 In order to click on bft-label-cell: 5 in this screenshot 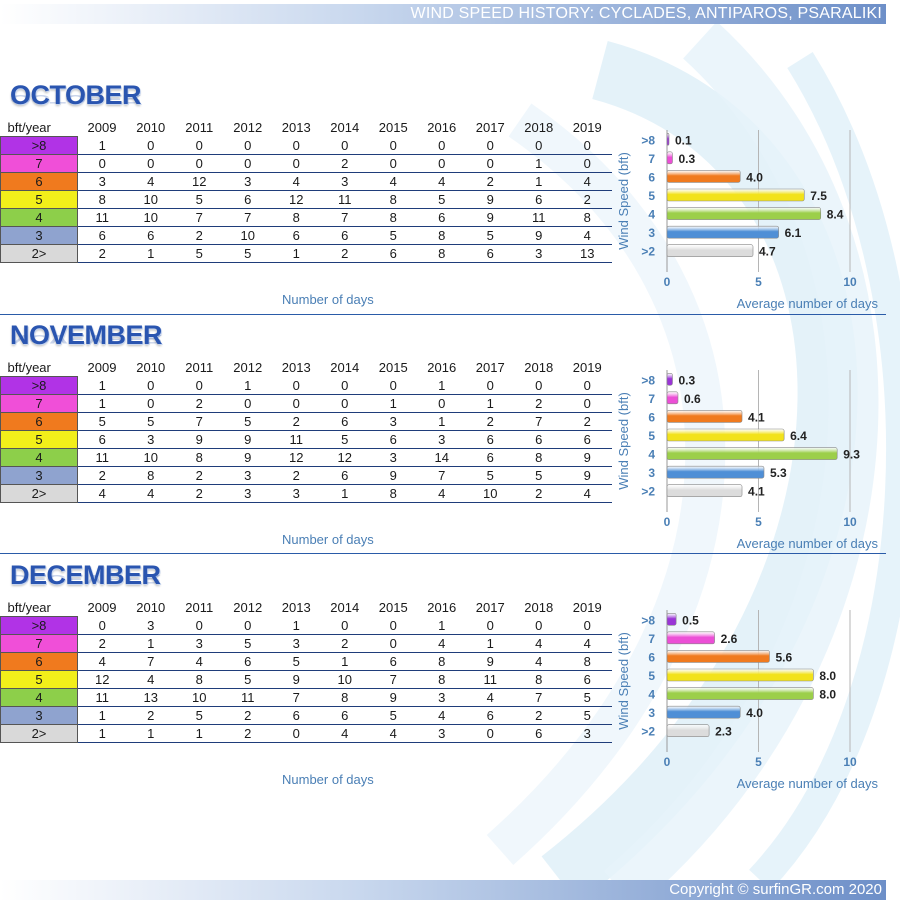, I will do `click(39, 199)`.